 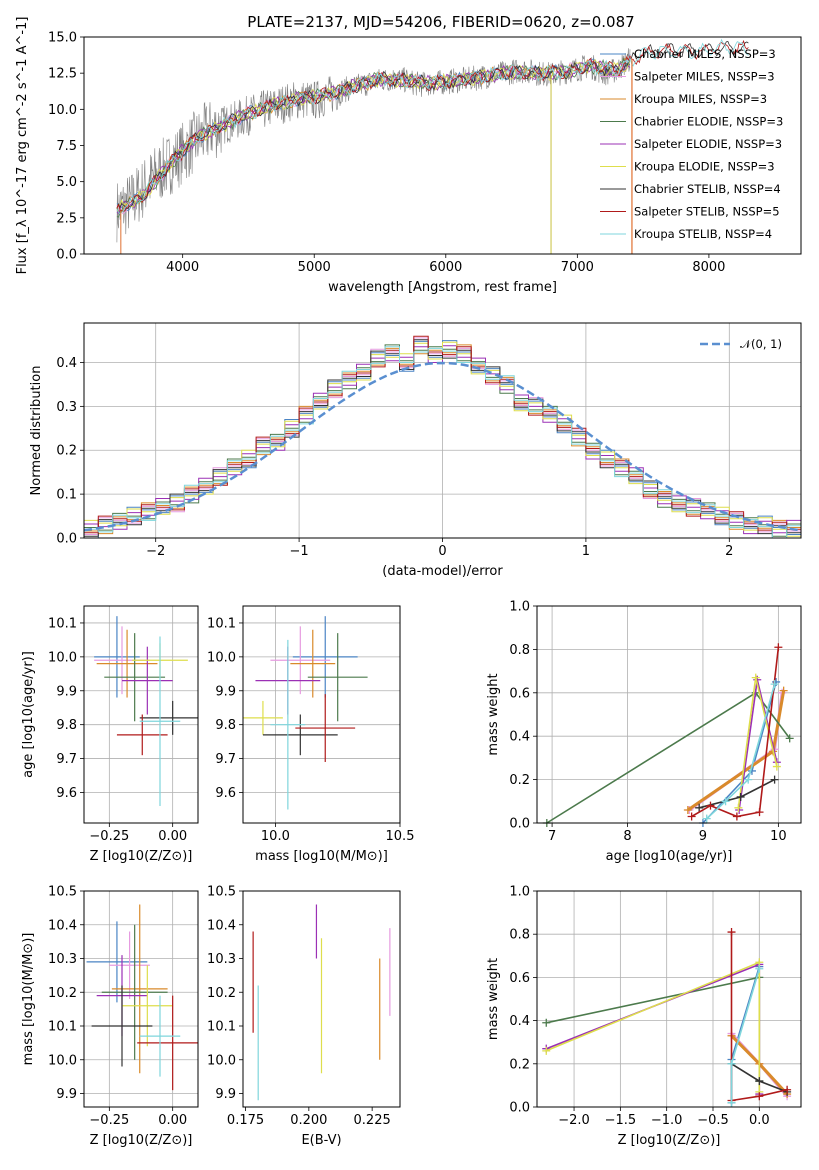 I want to click on y-axis-label: age [log10(age/yr)], so click(x=28, y=714).